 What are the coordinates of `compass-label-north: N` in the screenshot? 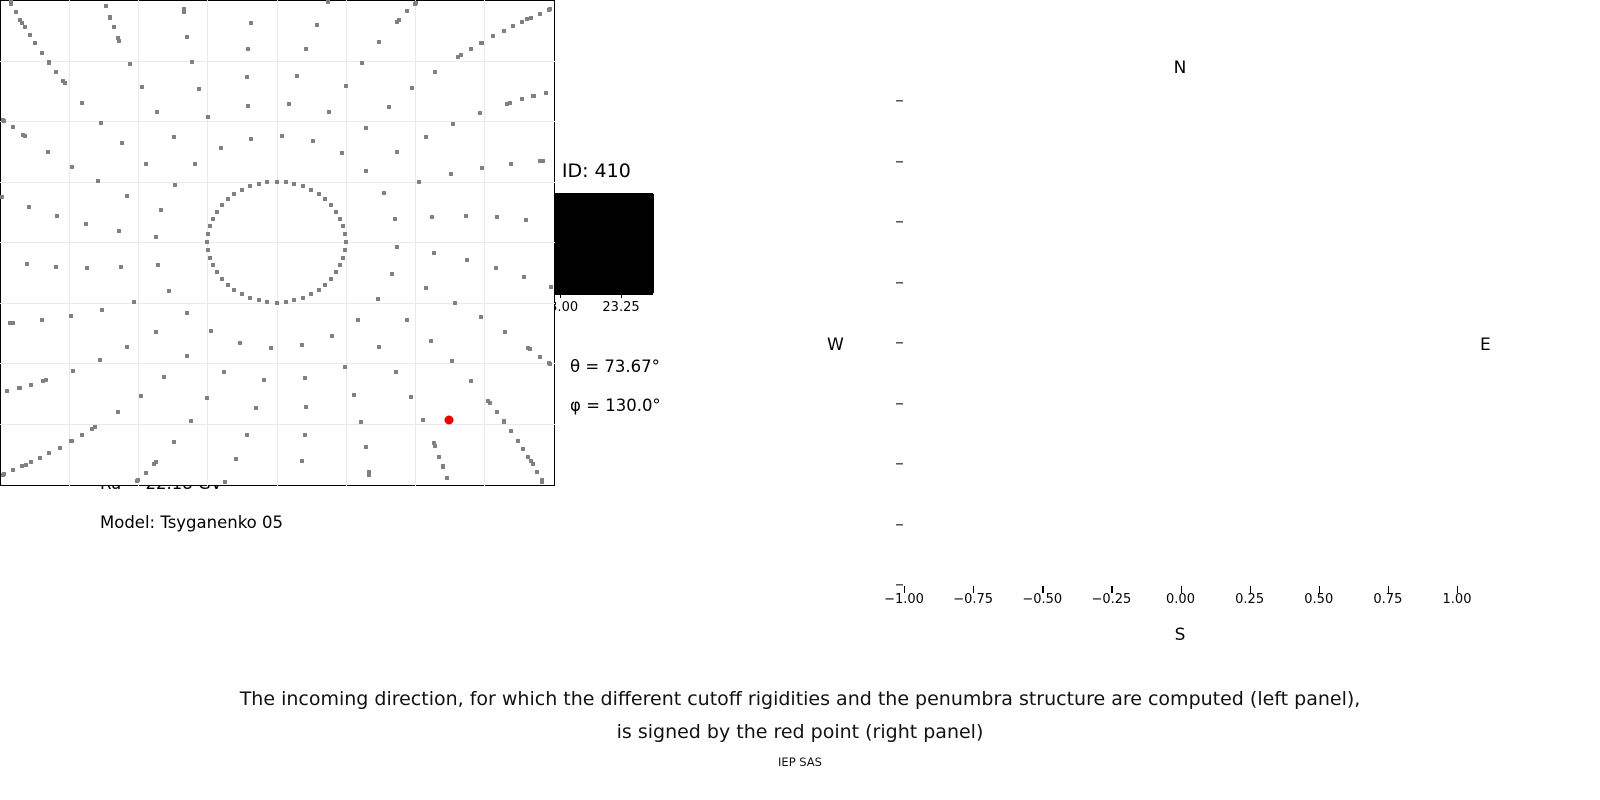 It's located at (1180, 68).